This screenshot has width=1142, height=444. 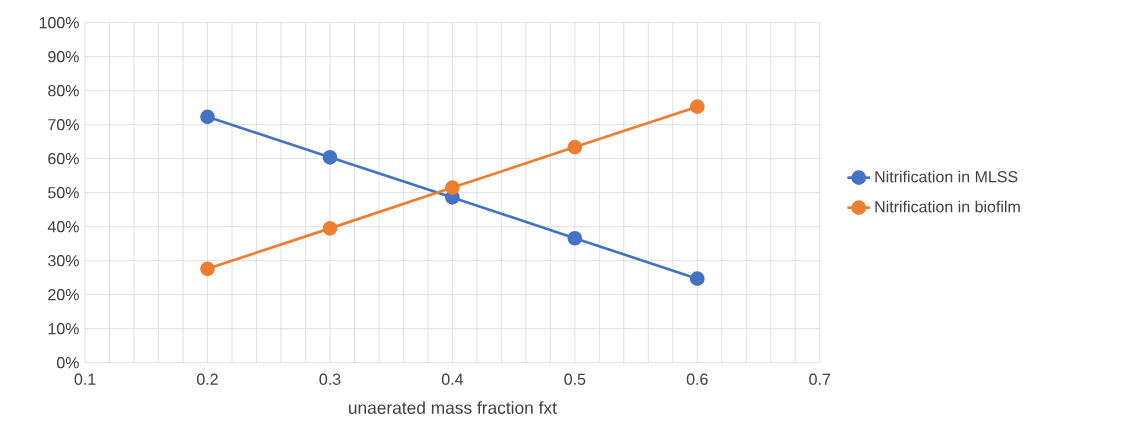 I want to click on x-tick-label: 0.1, so click(x=85, y=379).